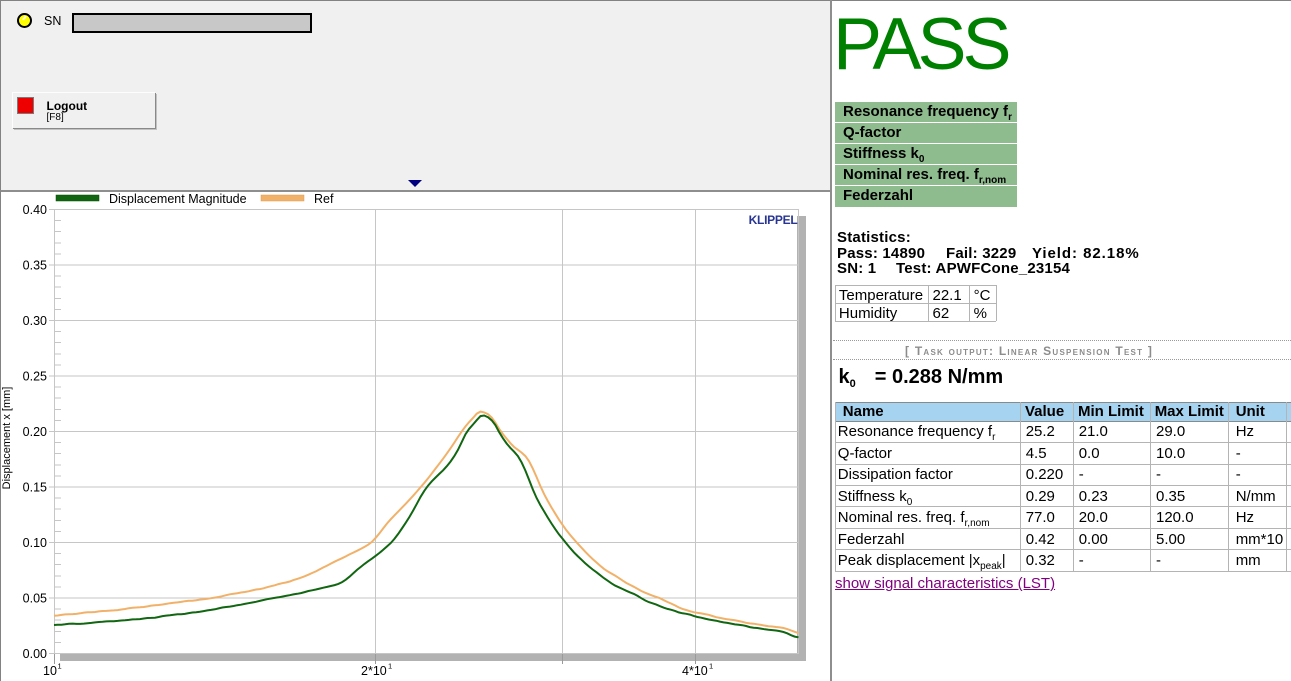  I want to click on svg-text: 0.05, so click(35, 599).